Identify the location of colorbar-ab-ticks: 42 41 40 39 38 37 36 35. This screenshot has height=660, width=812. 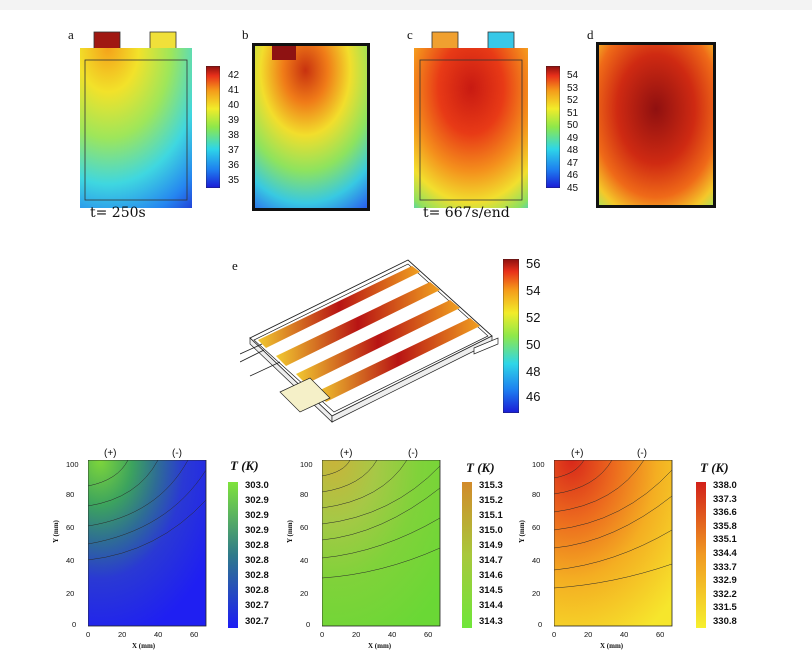
(243, 129).